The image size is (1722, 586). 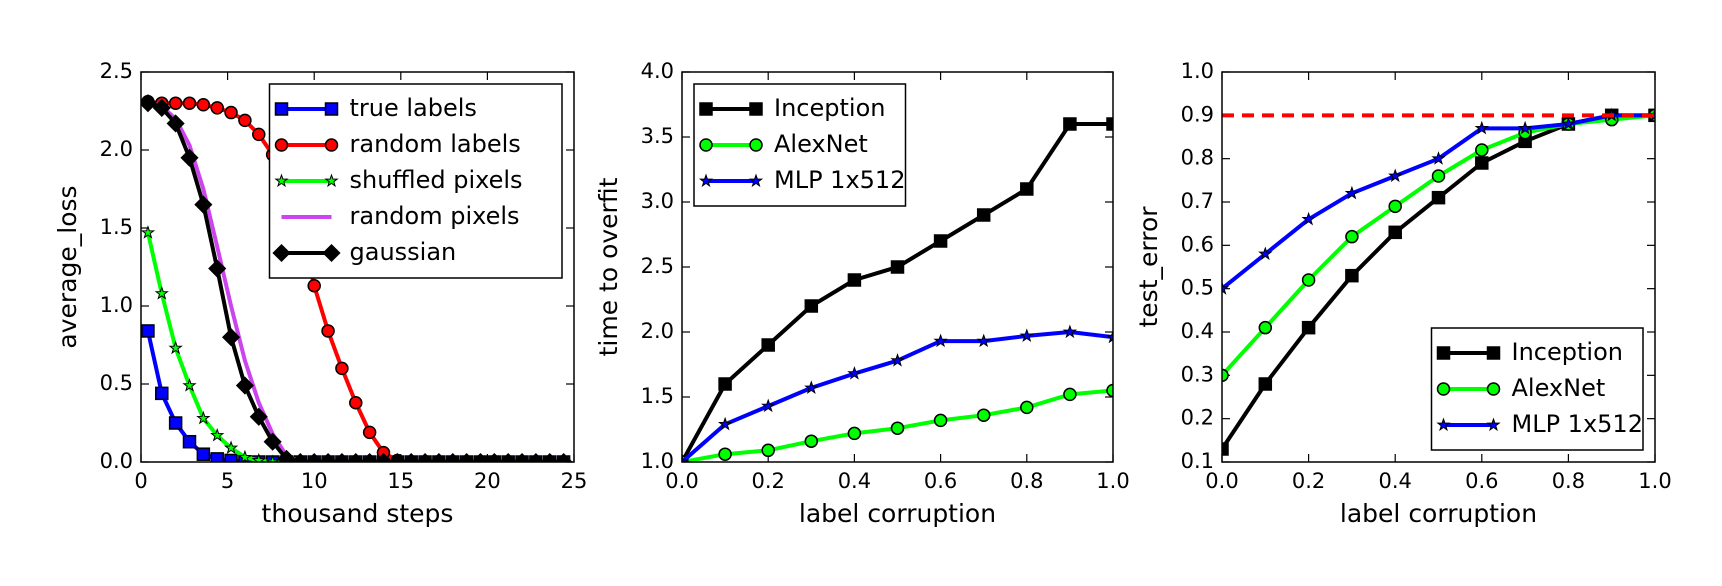 I want to click on legend-label: random labels, so click(x=435, y=144).